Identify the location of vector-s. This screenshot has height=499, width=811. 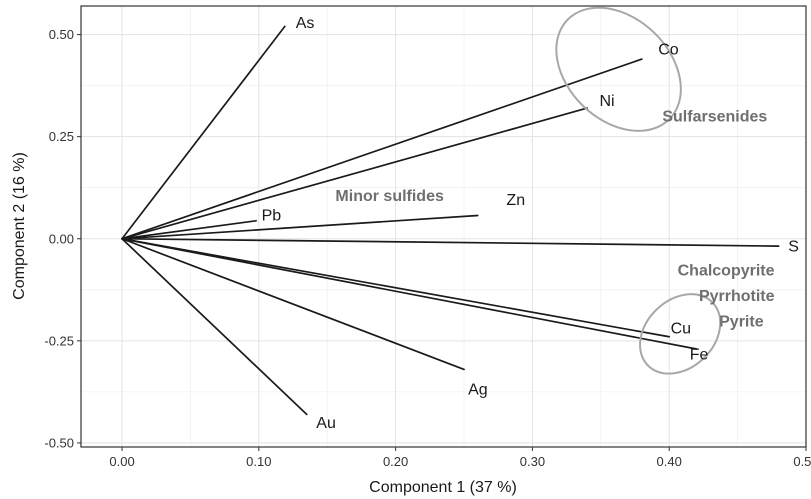
(450, 242).